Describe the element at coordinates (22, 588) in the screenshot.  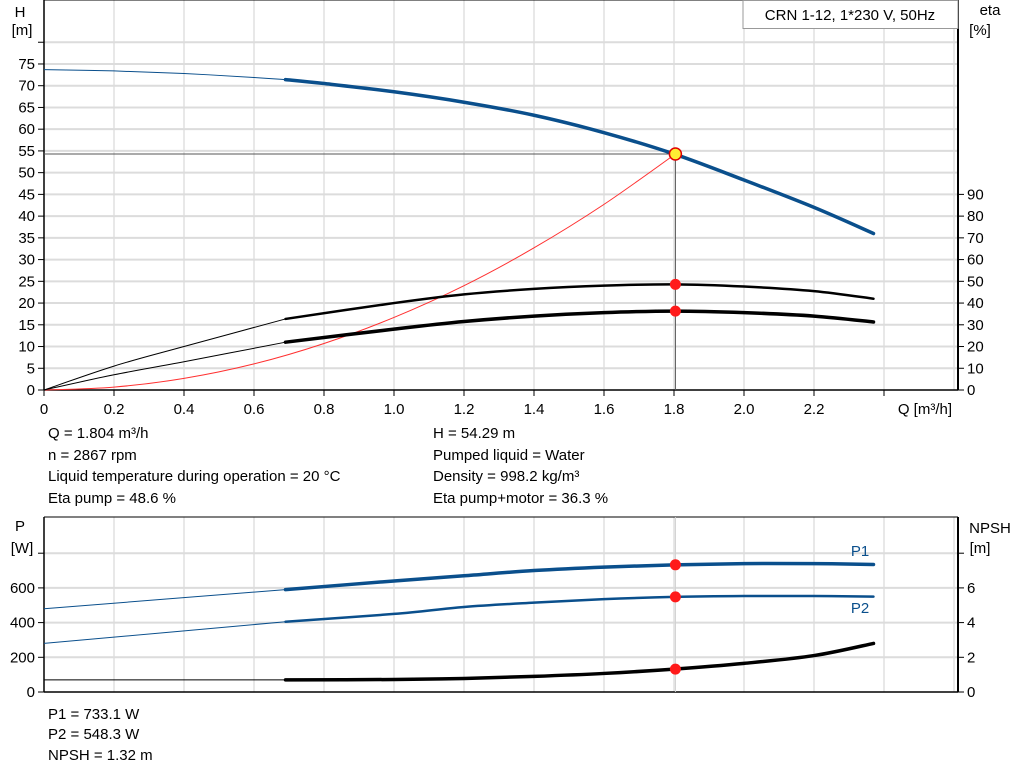
I see `y-left-tick-label: 600` at that location.